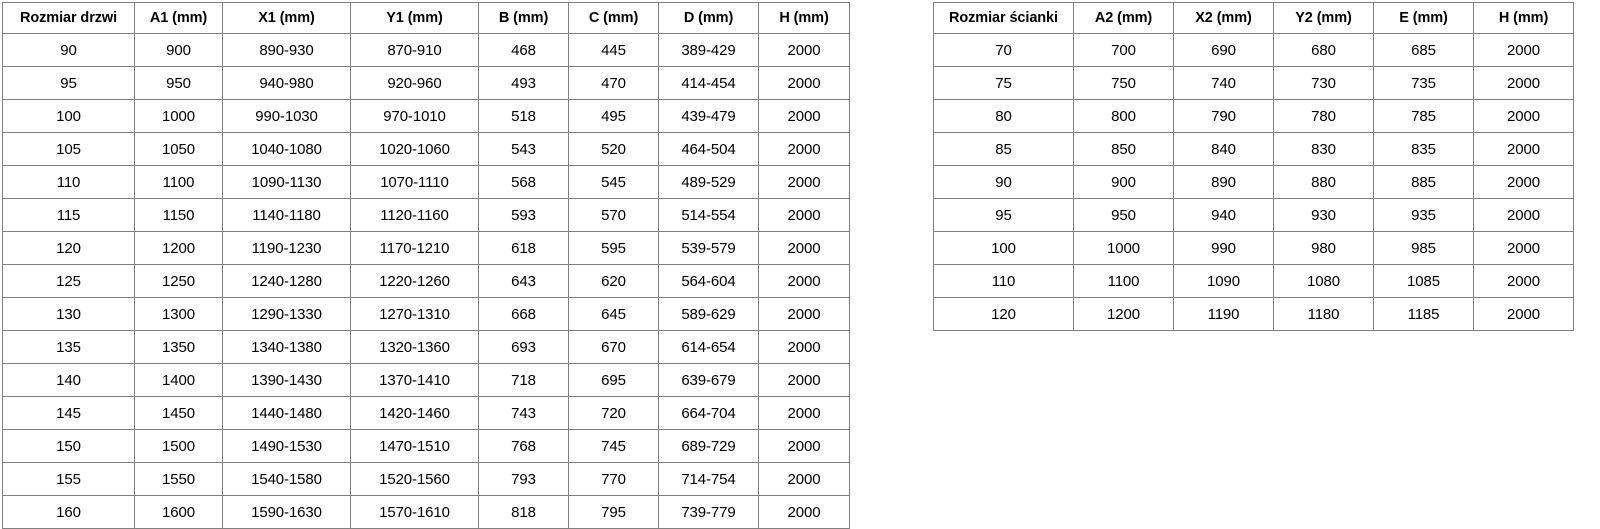 Image resolution: width=1600 pixels, height=529 pixels. What do you see at coordinates (1253, 215) in the screenshot?
I see `table-row: 95 950 940 930 935 2000` at bounding box center [1253, 215].